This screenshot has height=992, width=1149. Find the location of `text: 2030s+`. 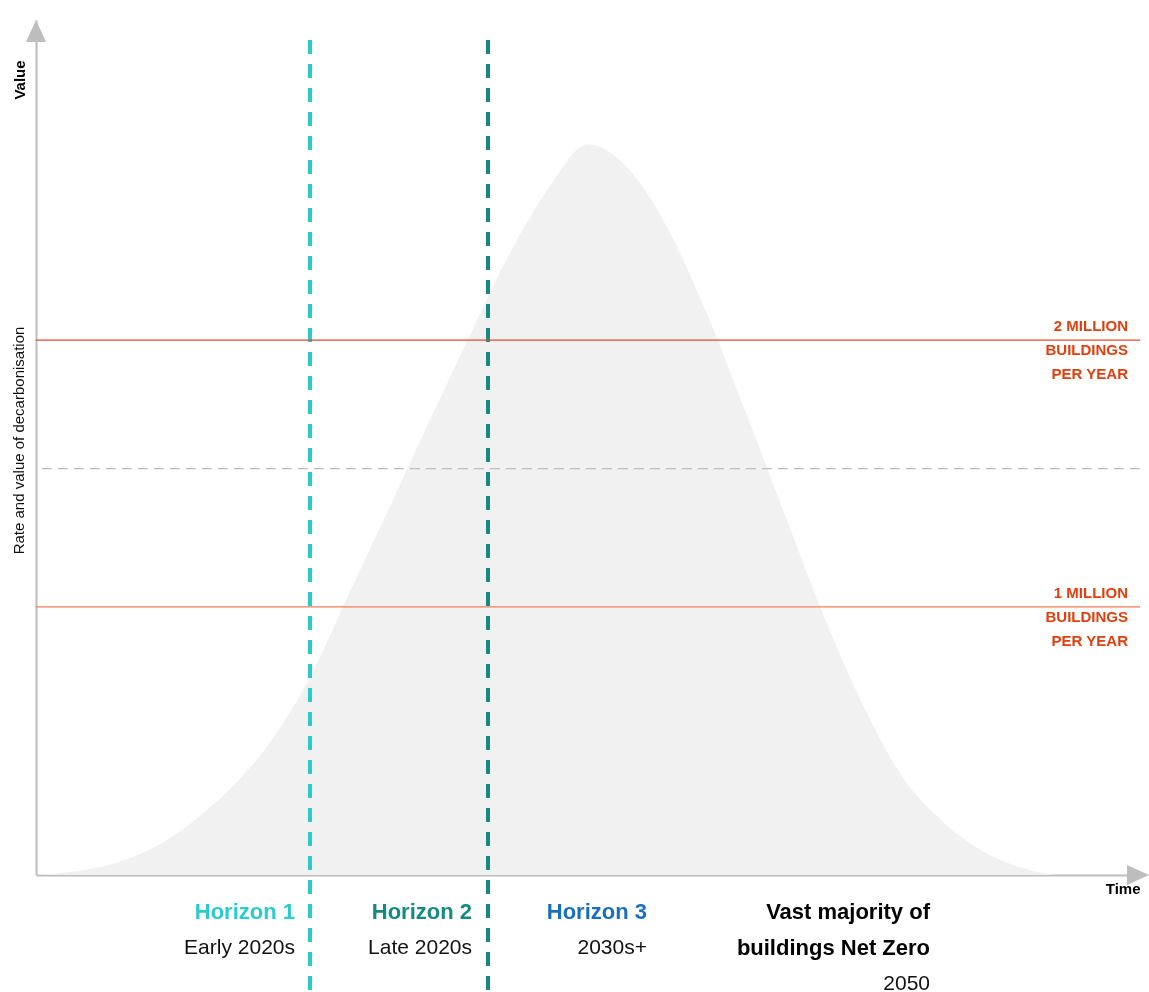

text: 2030s+ is located at coordinates (612, 946).